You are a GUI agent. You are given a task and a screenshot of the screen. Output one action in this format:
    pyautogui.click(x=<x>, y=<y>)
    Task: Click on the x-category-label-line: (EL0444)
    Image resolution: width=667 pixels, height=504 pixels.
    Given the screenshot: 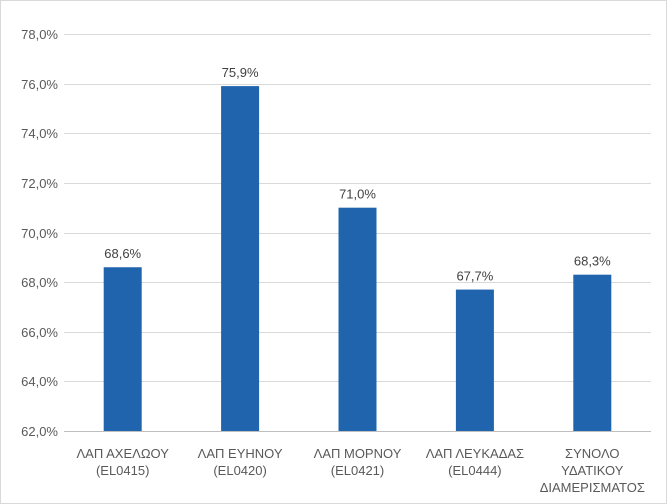 What is the action you would take?
    pyautogui.click(x=474, y=470)
    